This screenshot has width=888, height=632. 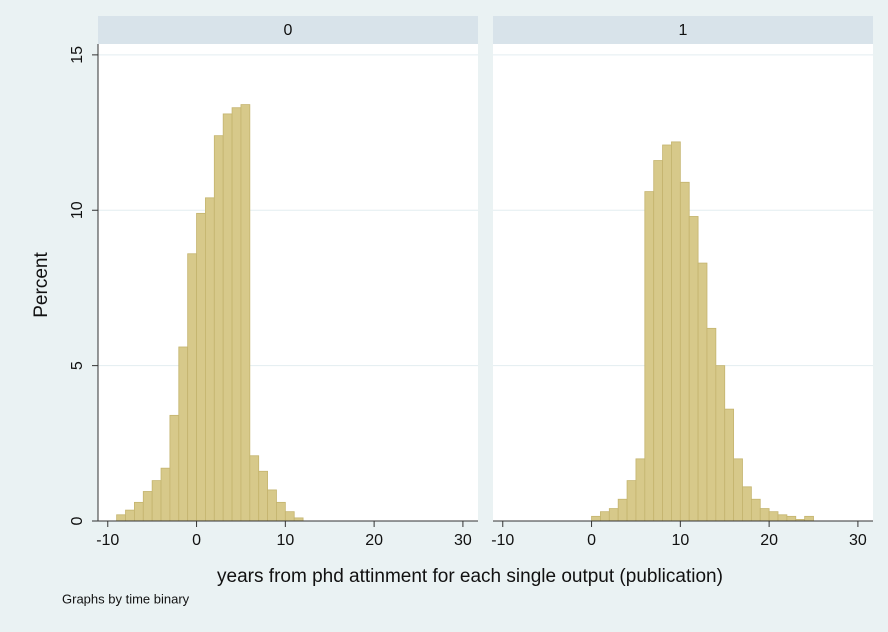 I want to click on y-axis-label: Percent, so click(x=41, y=285).